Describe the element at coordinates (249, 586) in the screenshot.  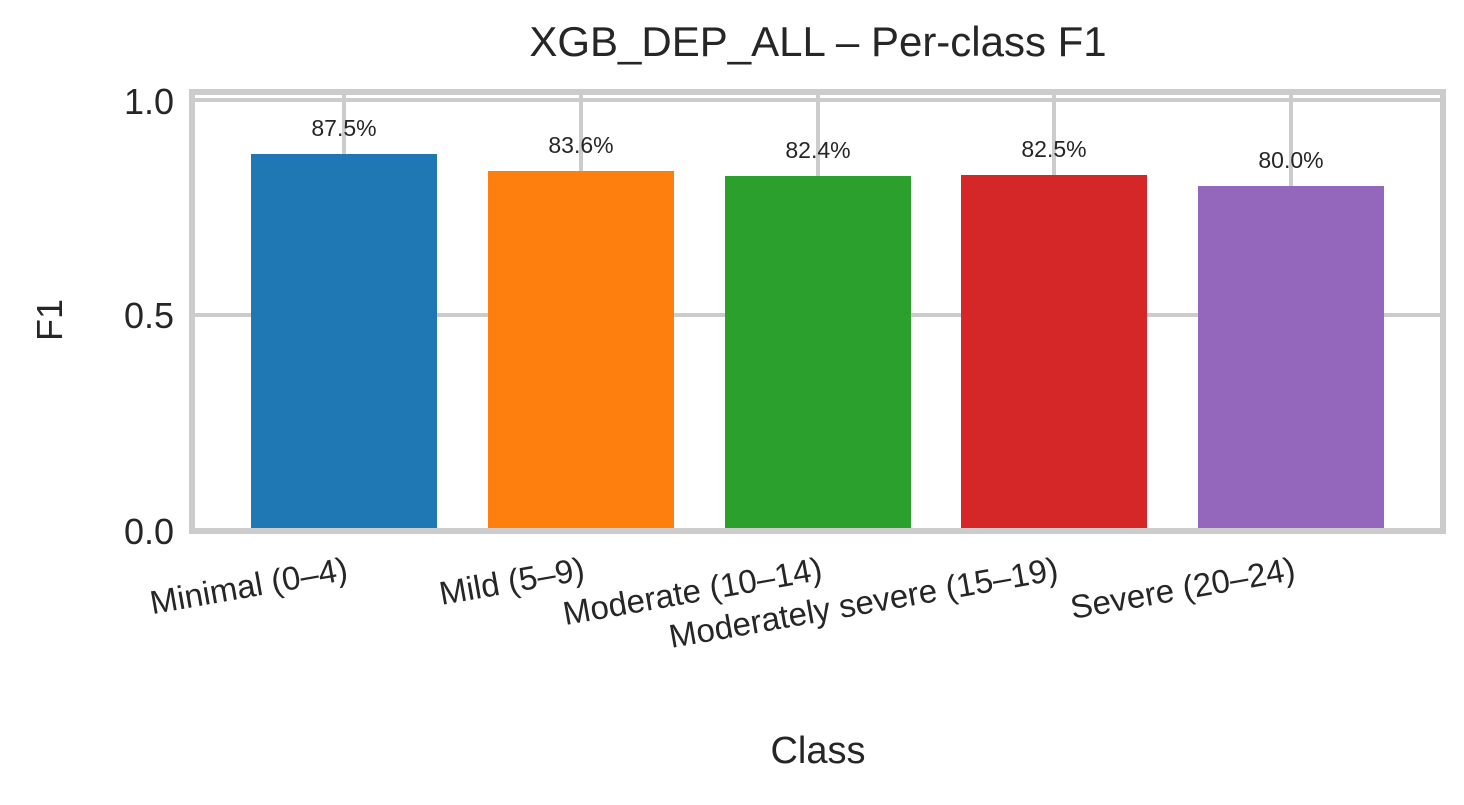
I see `x-tick-label: Minimal (0–4)` at that location.